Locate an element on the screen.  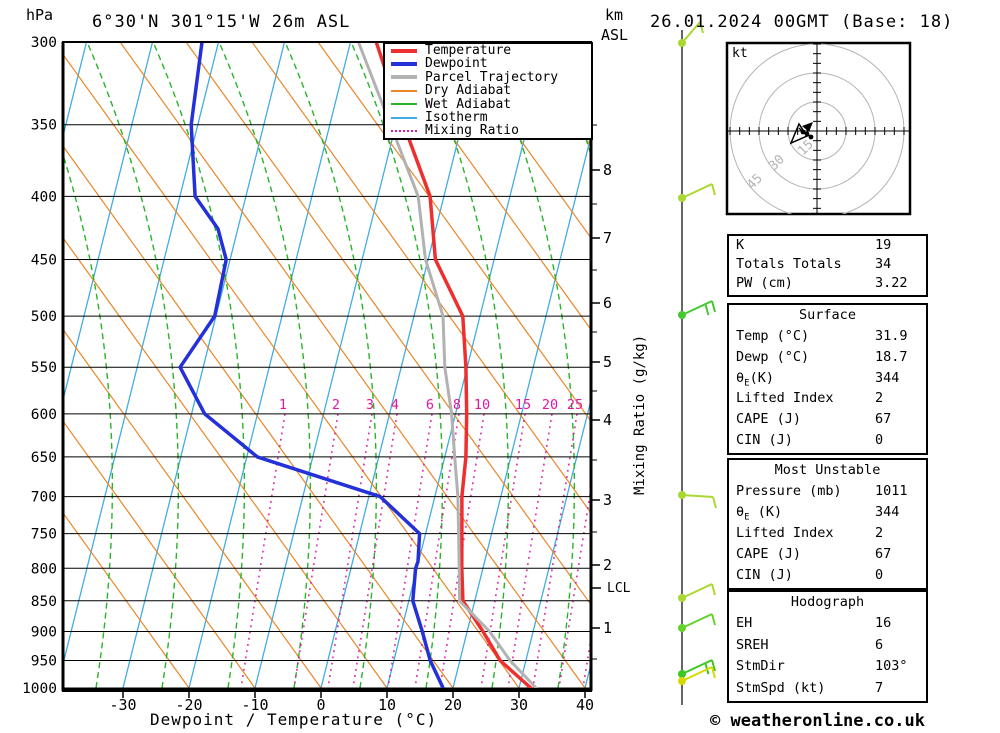
legend-item: Mixing Ratio is located at coordinates (488, 131).